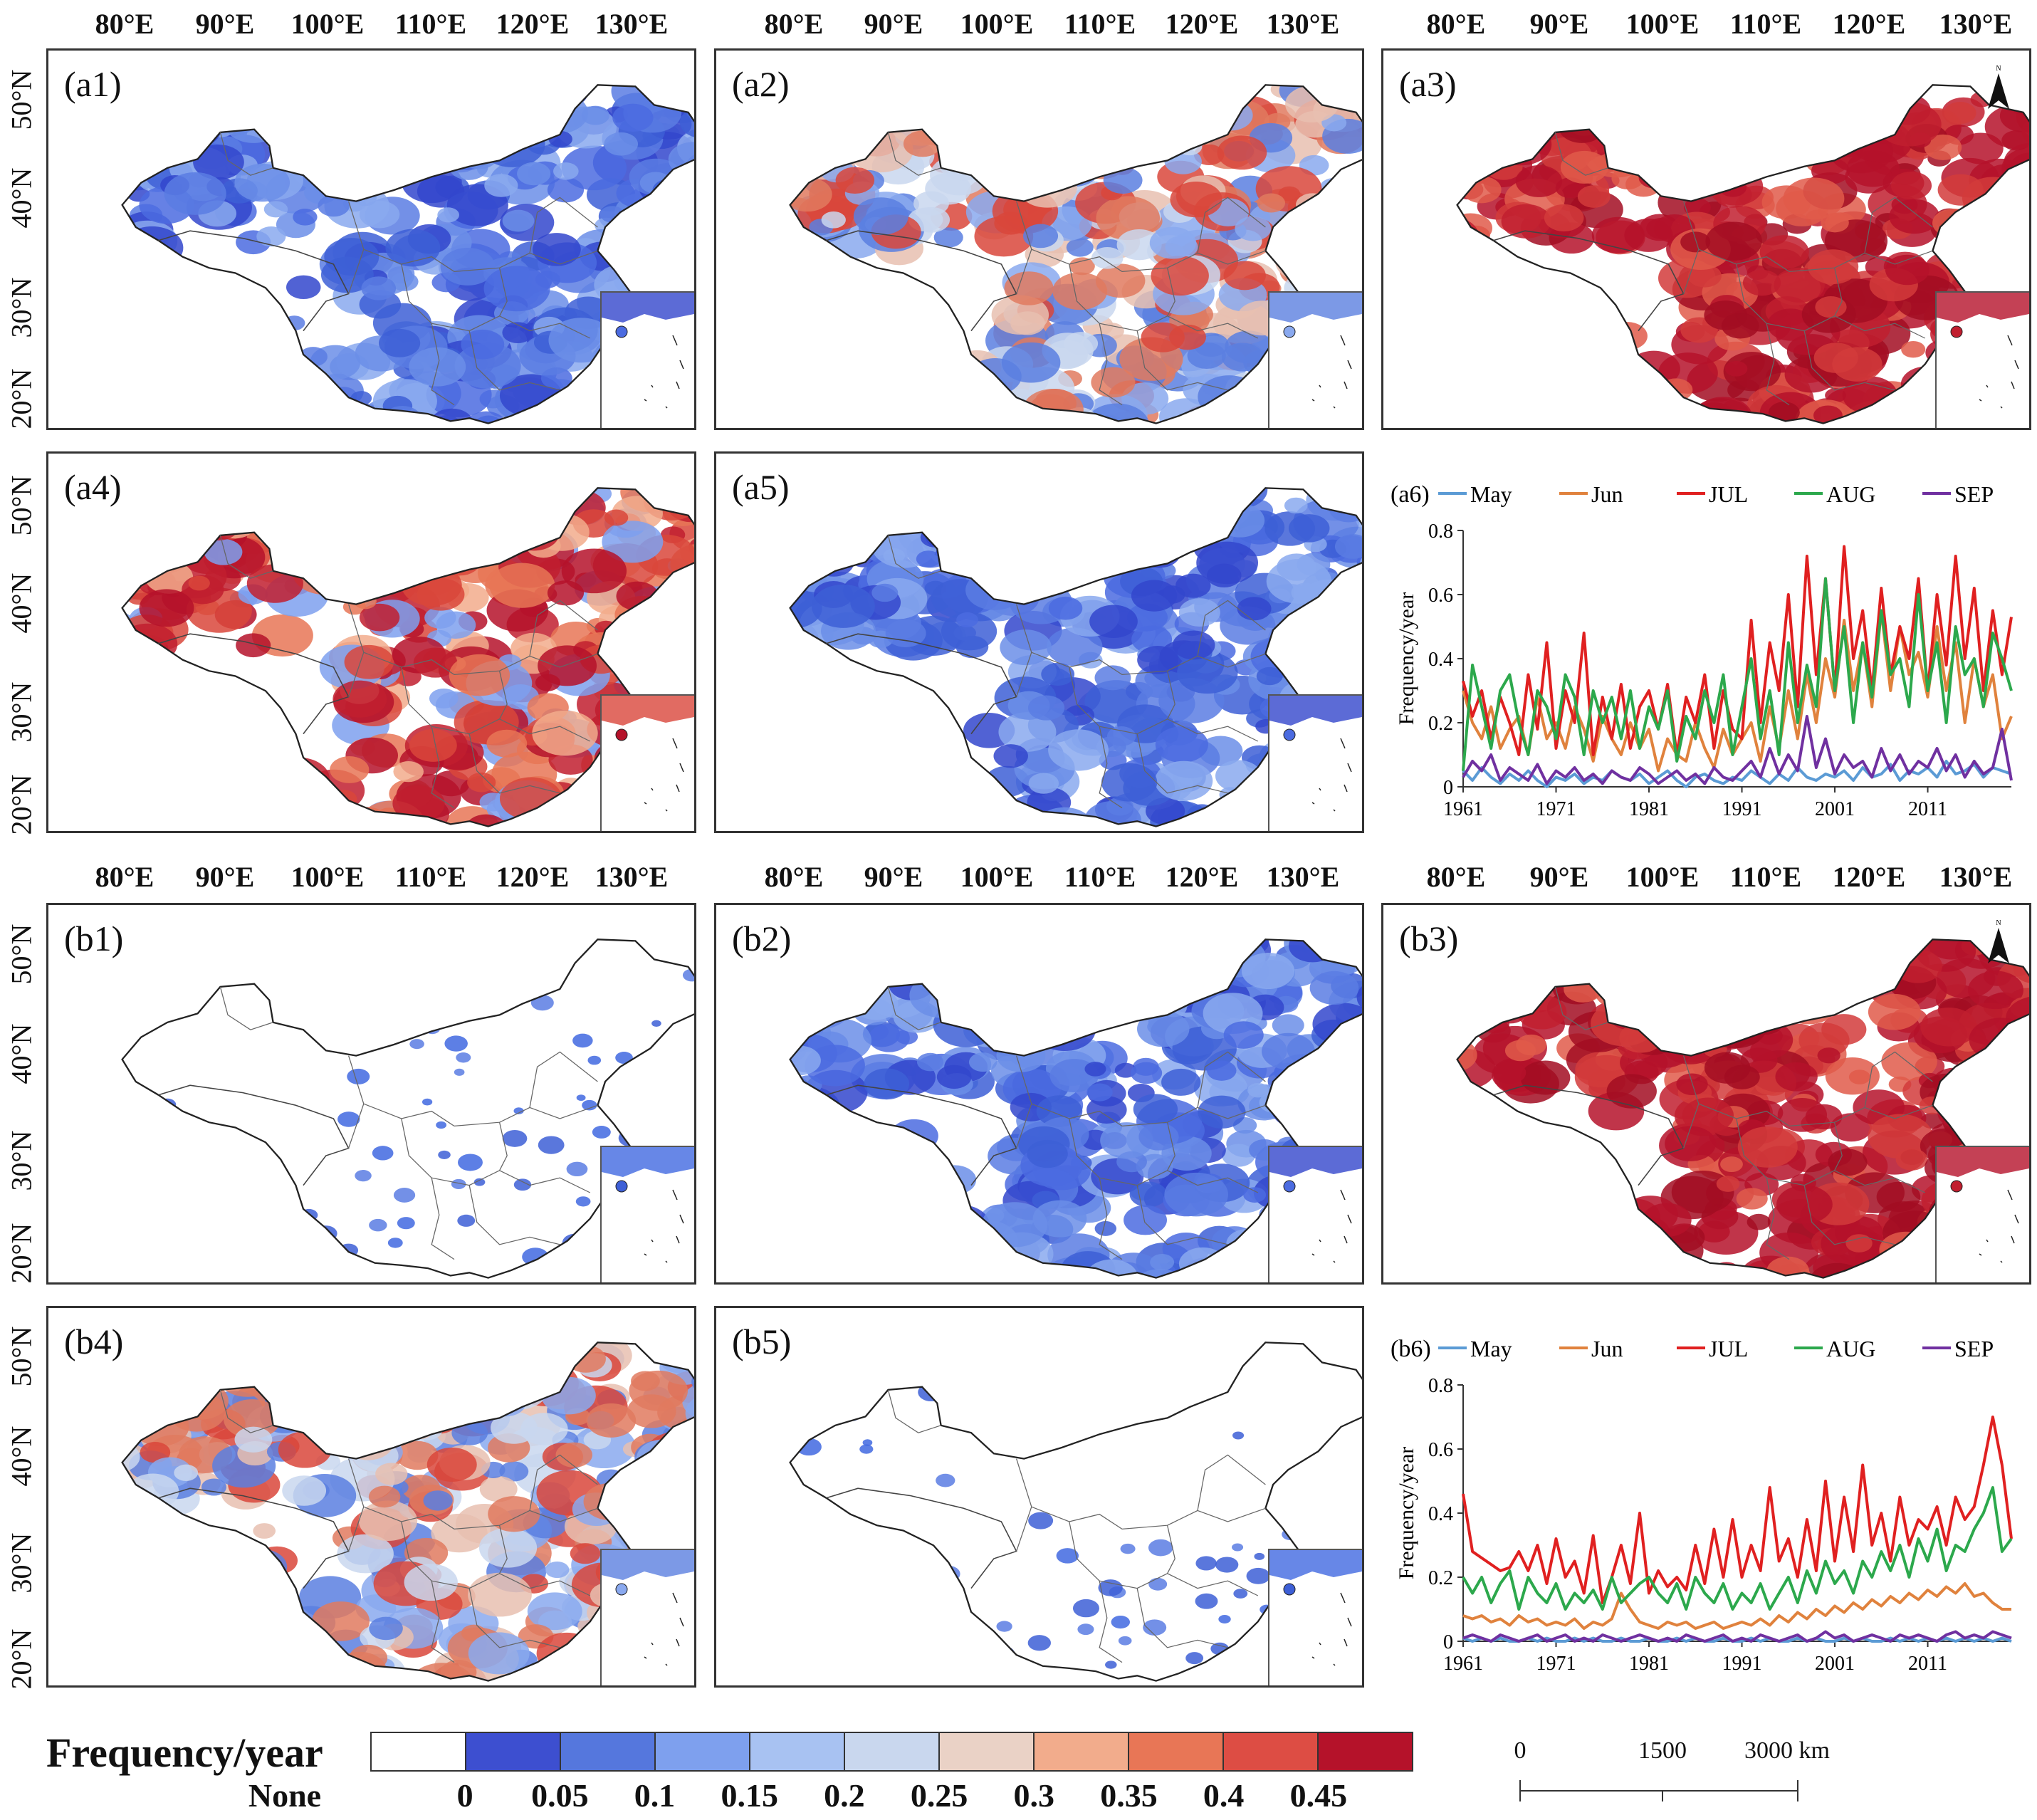 This screenshot has width=2037, height=1820. I want to click on lon-label: 120°E, so click(533, 877).